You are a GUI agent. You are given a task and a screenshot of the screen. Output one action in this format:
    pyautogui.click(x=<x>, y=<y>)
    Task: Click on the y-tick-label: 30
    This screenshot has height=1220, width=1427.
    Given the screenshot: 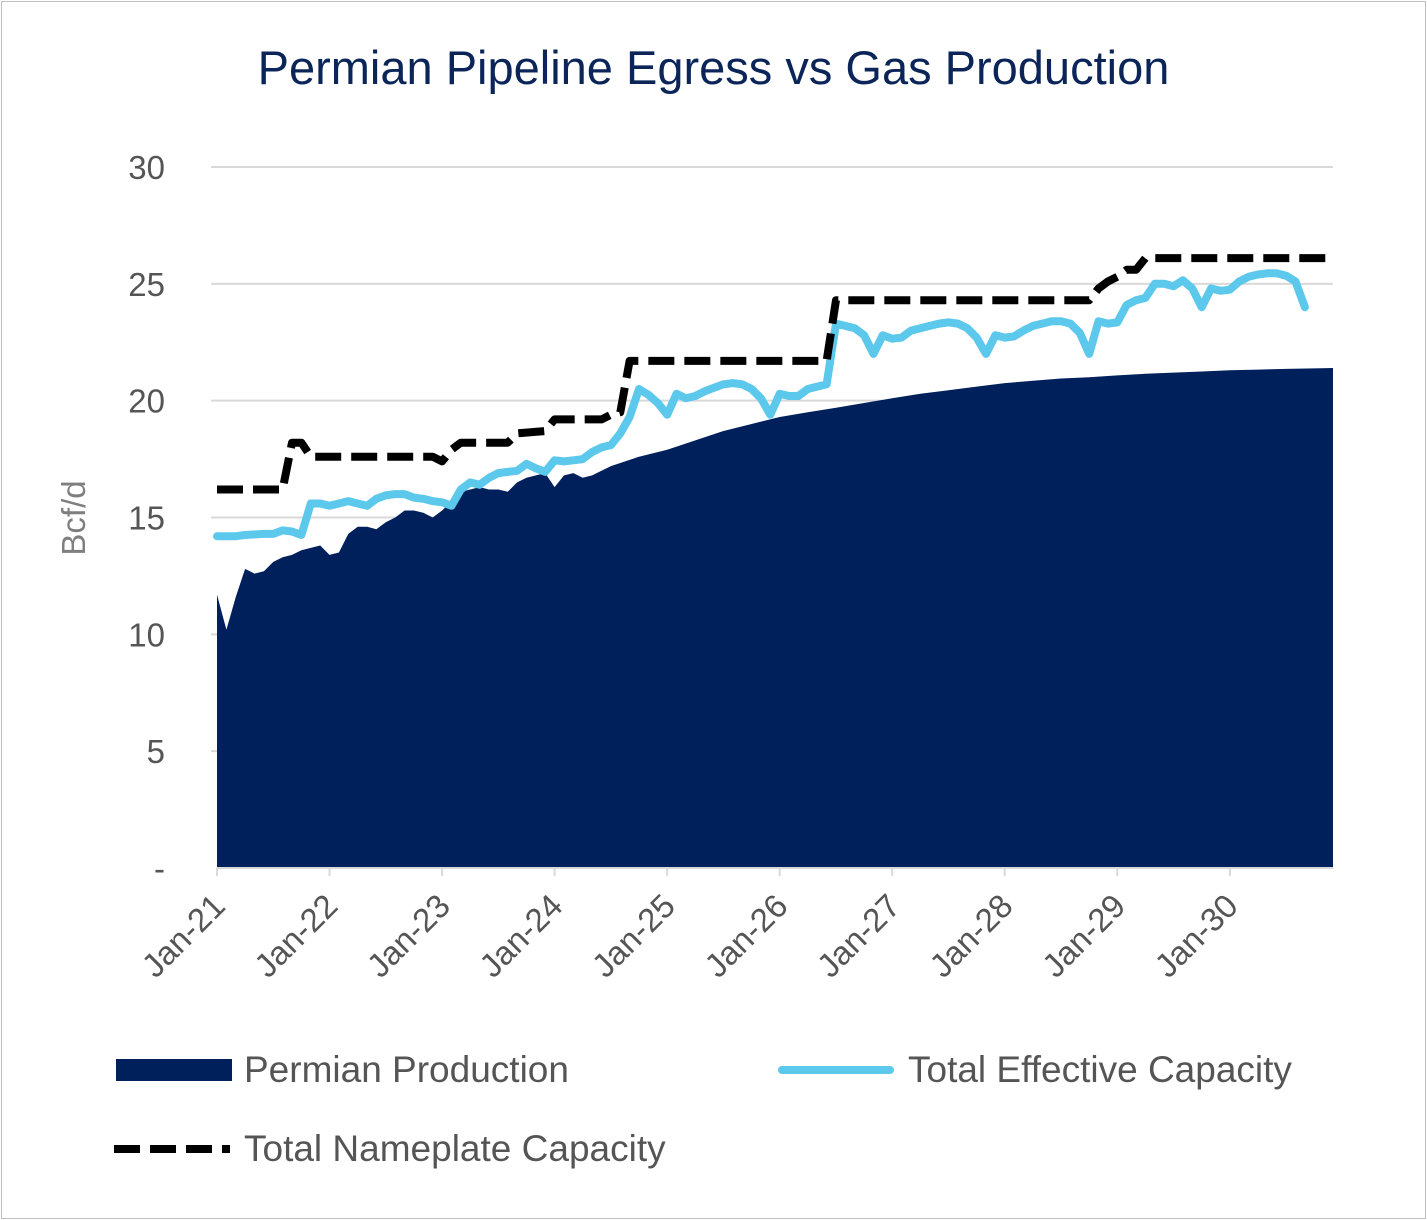 What is the action you would take?
    pyautogui.click(x=146, y=167)
    